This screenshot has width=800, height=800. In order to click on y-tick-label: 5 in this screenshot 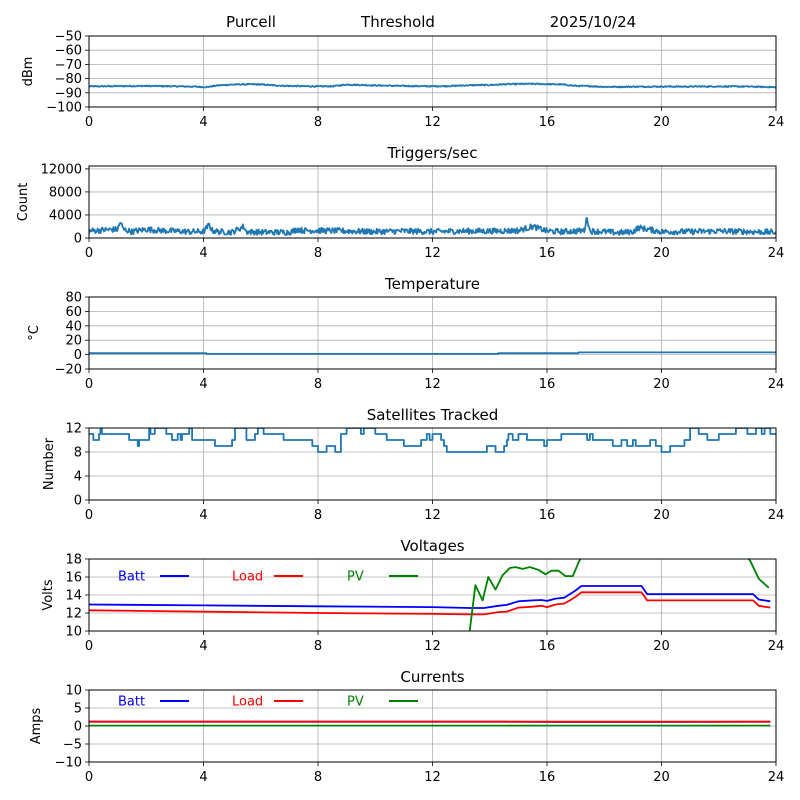, I will do `click(78, 709)`.